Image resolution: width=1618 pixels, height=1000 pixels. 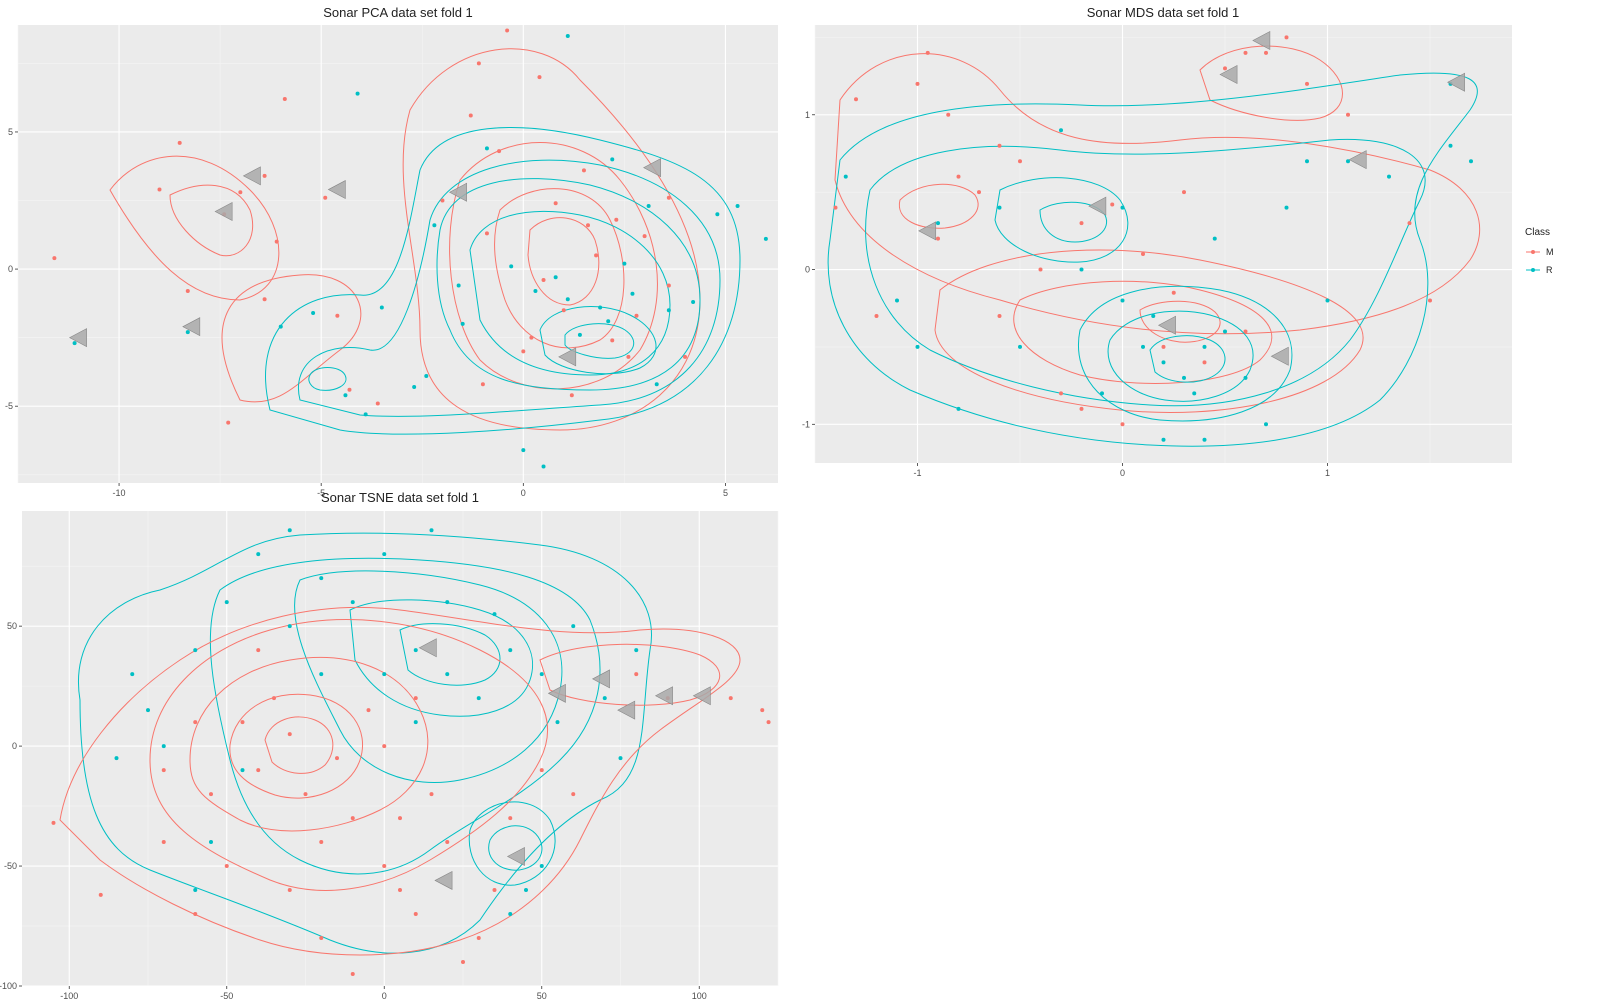 What do you see at coordinates (807, 115) in the screenshot?
I see `mds-y-tick-label: 1` at bounding box center [807, 115].